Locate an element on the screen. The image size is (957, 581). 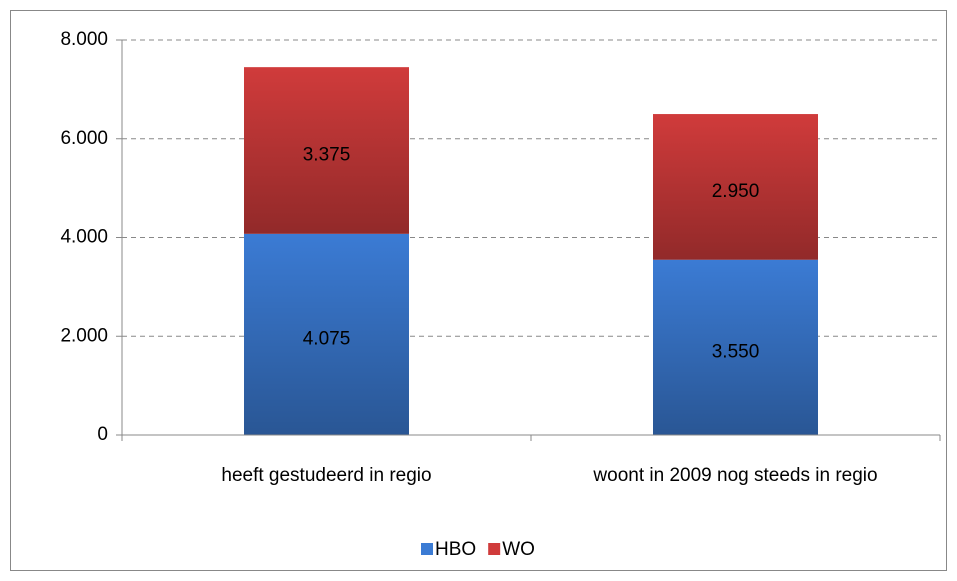
legend-label: HBO is located at coordinates (455, 549).